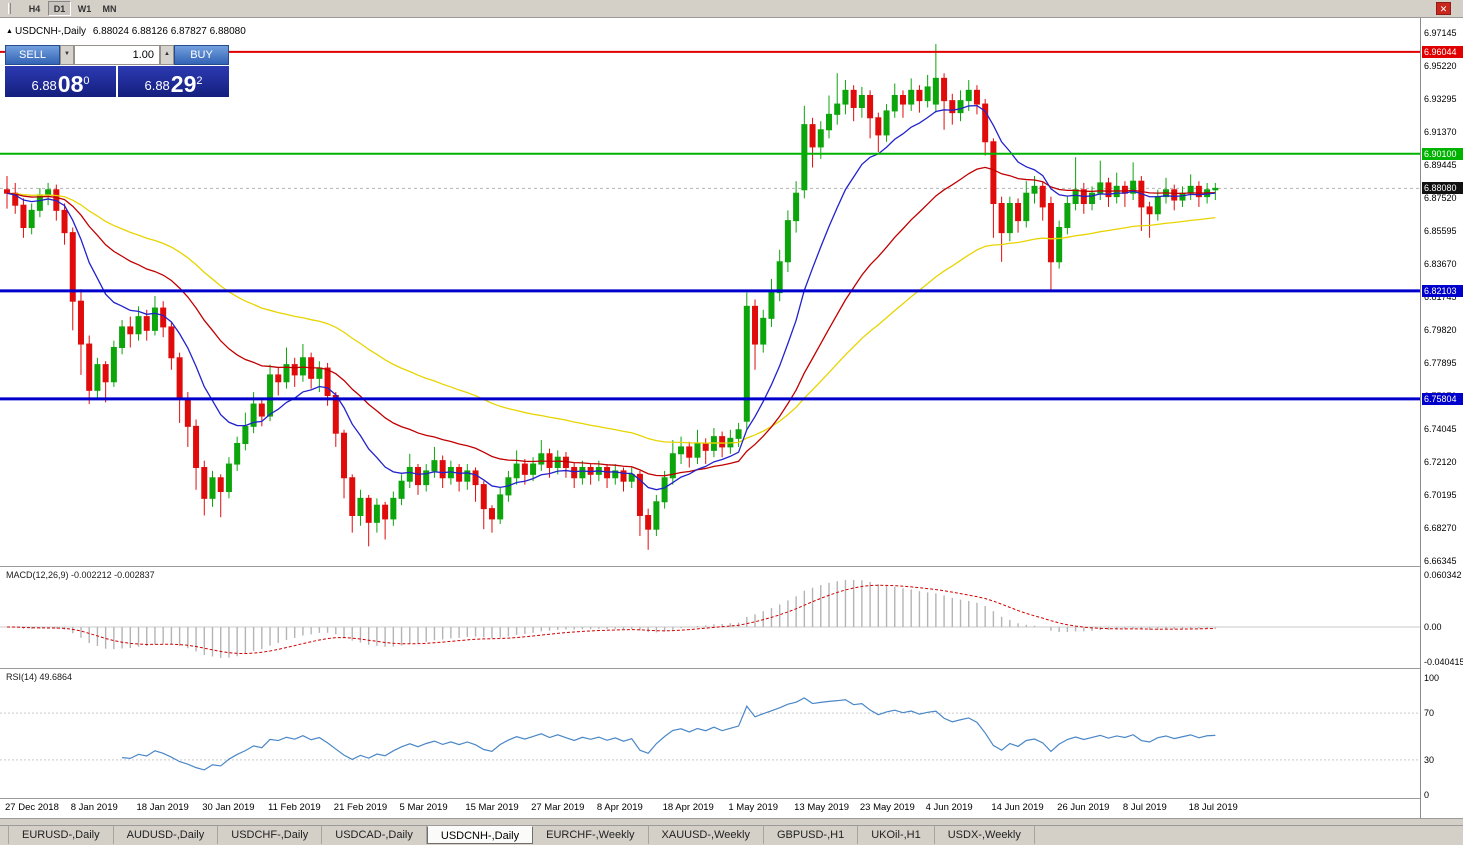  Describe the element at coordinates (1213, 807) in the screenshot. I see `date-tick-label: 18 Jul 2019` at that location.